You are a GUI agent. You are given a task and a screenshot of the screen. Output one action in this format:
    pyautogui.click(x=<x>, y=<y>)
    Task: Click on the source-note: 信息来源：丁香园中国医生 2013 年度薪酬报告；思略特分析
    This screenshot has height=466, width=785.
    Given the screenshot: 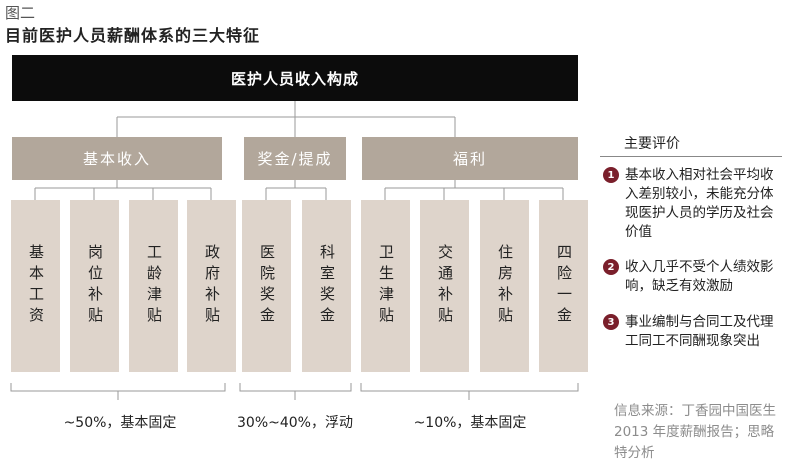 What is the action you would take?
    pyautogui.click(x=695, y=432)
    